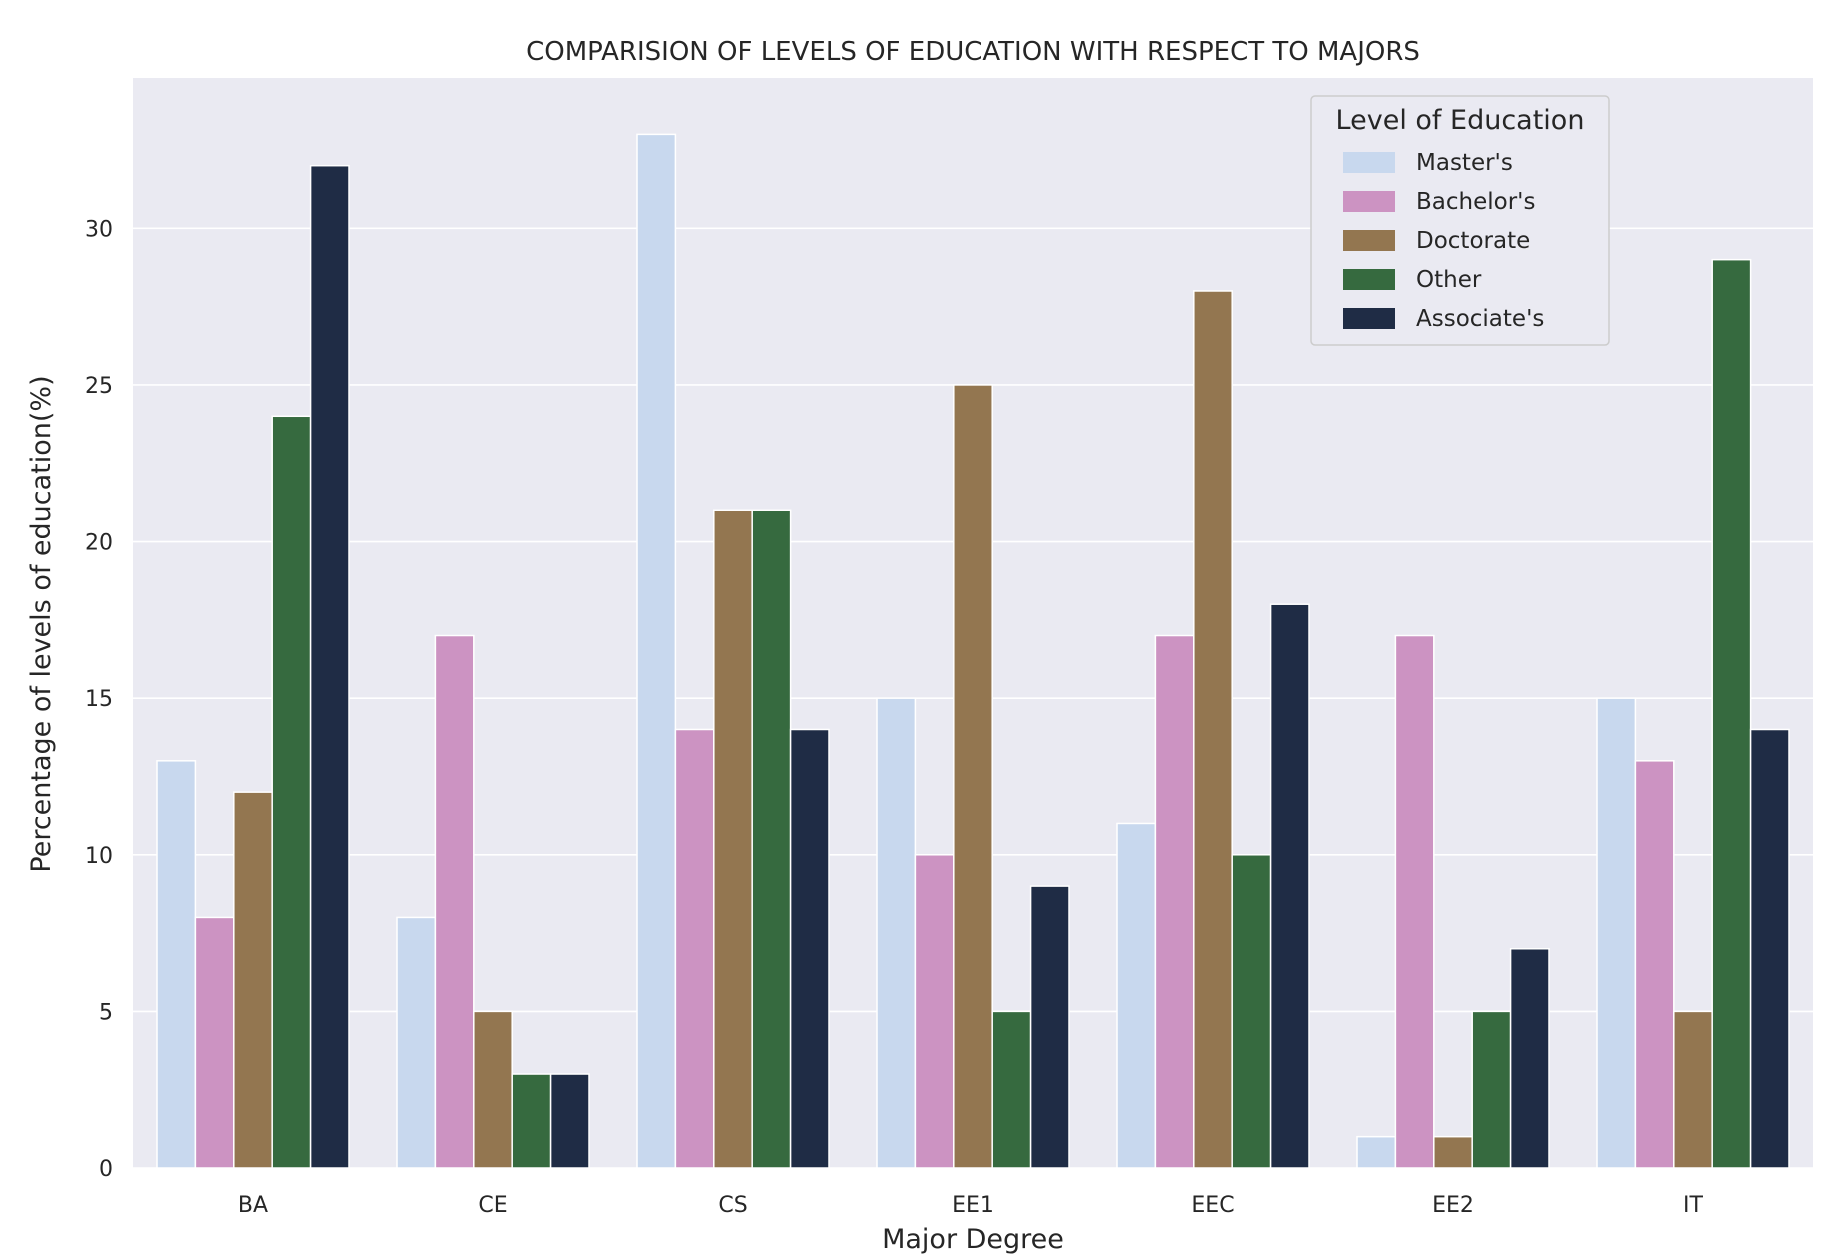 The image size is (1830, 1258). I want to click on bar-EEC-associates, so click(1289, 886).